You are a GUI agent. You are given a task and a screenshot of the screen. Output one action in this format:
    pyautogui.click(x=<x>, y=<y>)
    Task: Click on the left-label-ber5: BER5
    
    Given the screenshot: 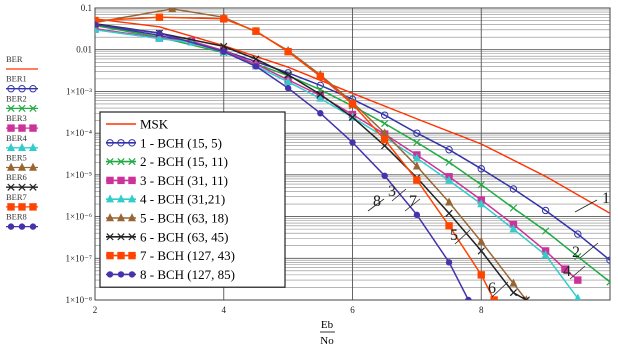 What is the action you would take?
    pyautogui.click(x=16, y=158)
    